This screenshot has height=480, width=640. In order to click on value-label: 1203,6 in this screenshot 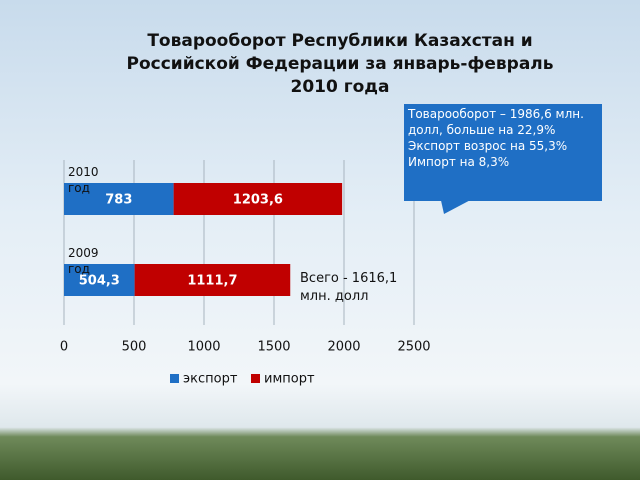, I will do `click(258, 200)`.